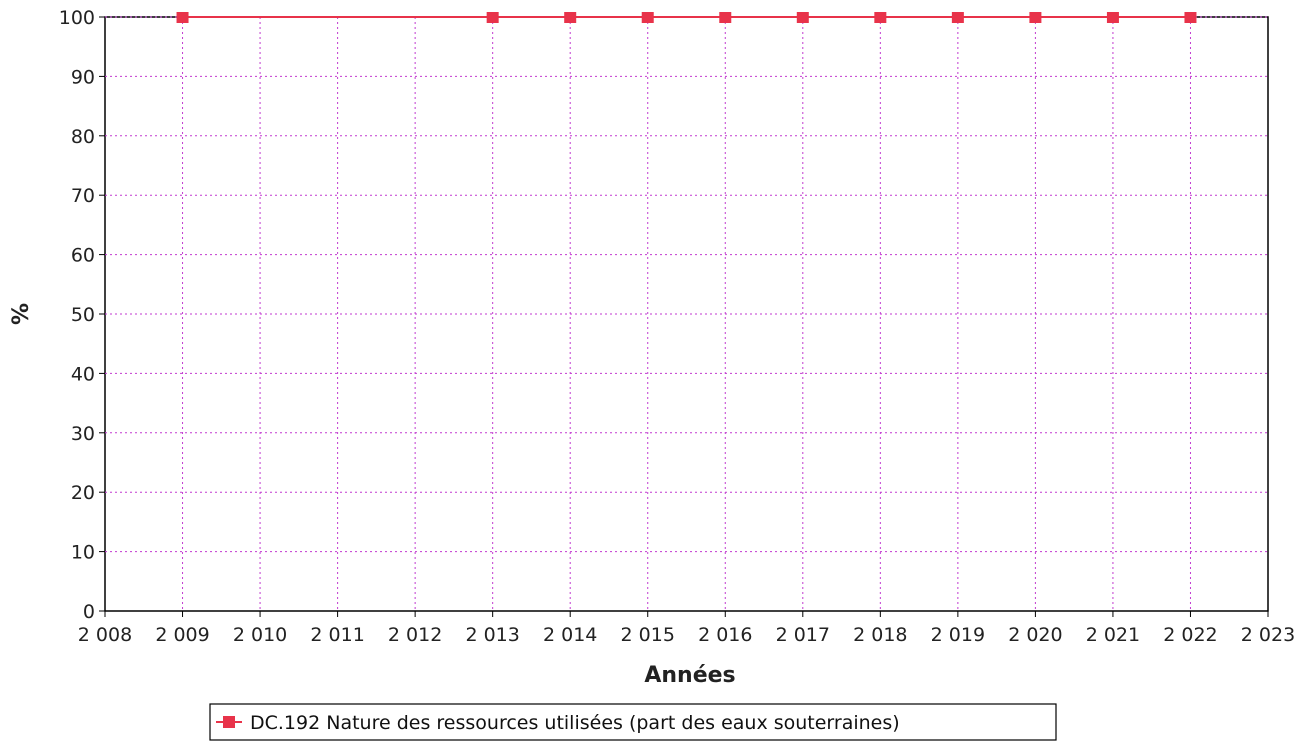 The image size is (1311, 751). What do you see at coordinates (570, 635) in the screenshot?
I see `x-tick-label: 2 014` at bounding box center [570, 635].